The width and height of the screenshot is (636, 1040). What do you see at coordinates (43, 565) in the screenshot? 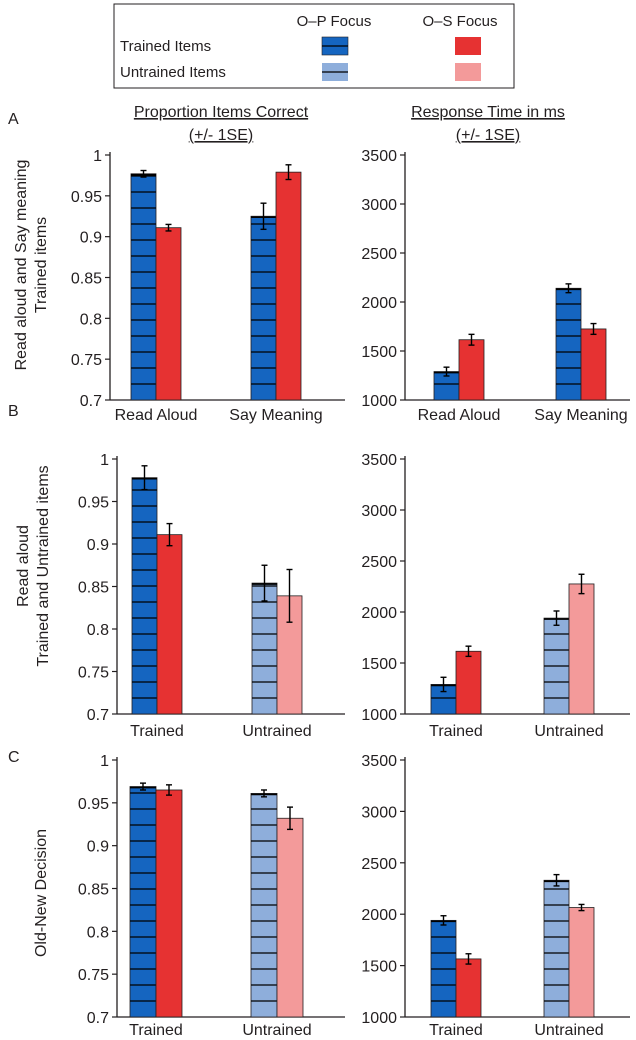
I see `row-b-ylabel-line2: Trained and Untrained items` at bounding box center [43, 565].